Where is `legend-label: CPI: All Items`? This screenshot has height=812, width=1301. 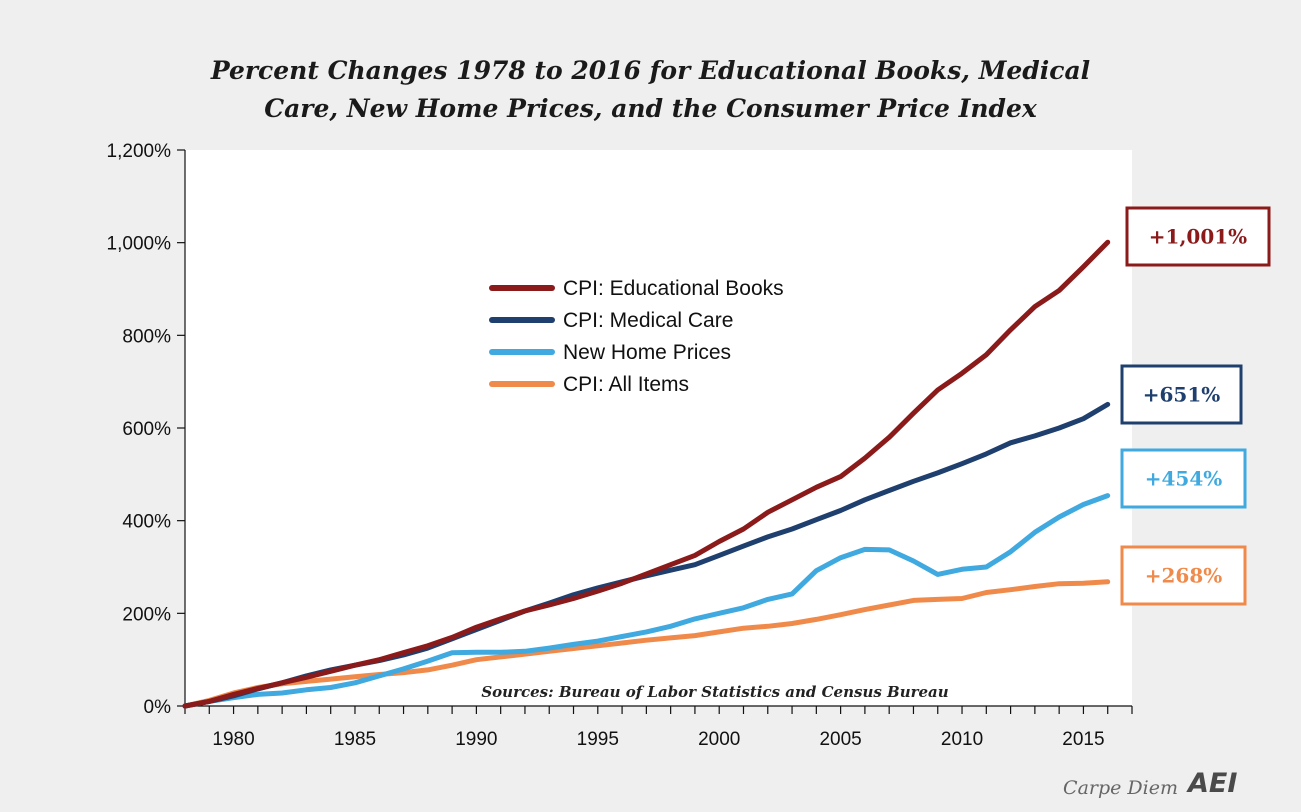
legend-label: CPI: All Items is located at coordinates (626, 384).